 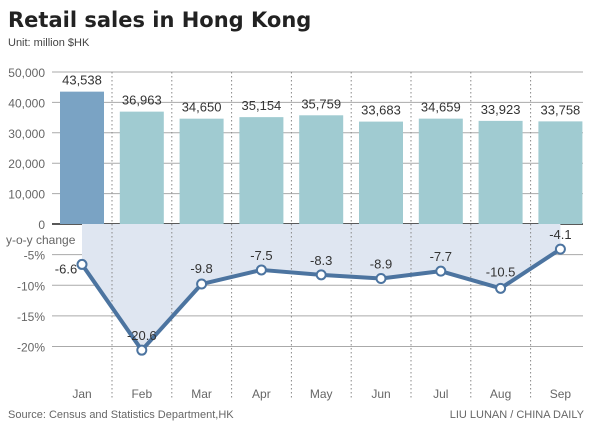 I want to click on month-label: Apr, so click(x=261, y=394).